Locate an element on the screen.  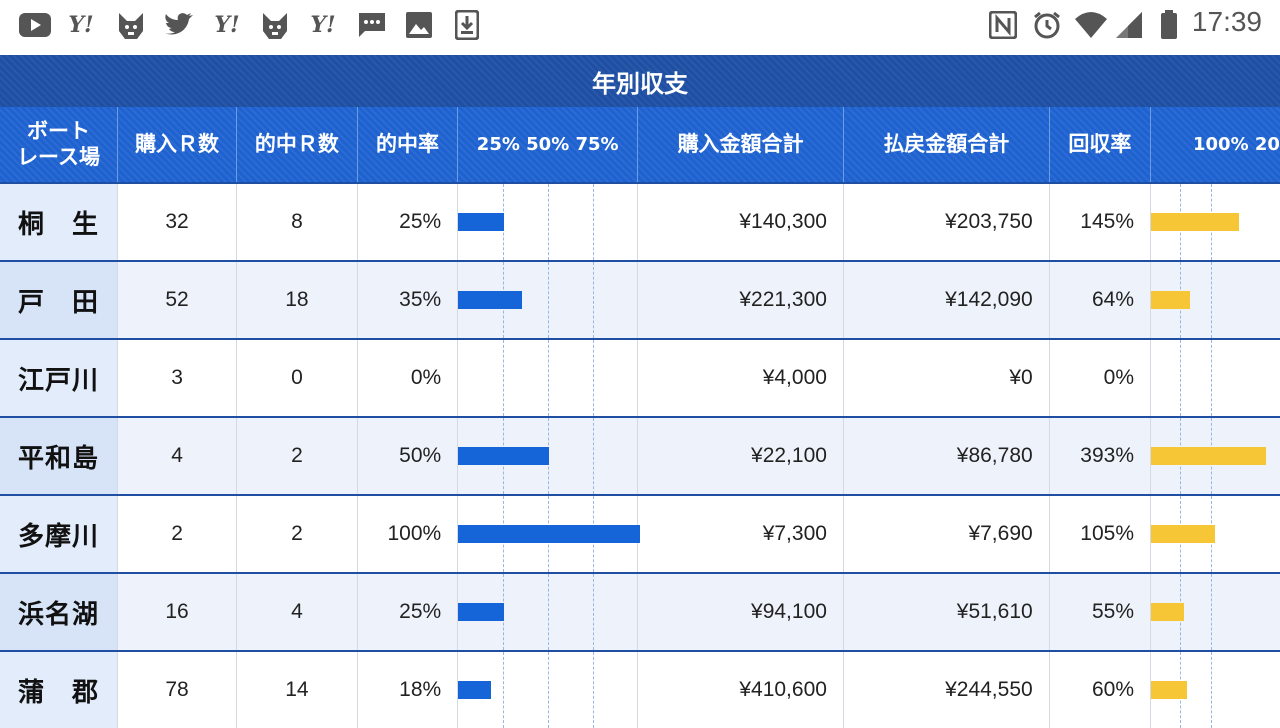
header-bought-races: 購入Ｒ数 is located at coordinates (177, 145).